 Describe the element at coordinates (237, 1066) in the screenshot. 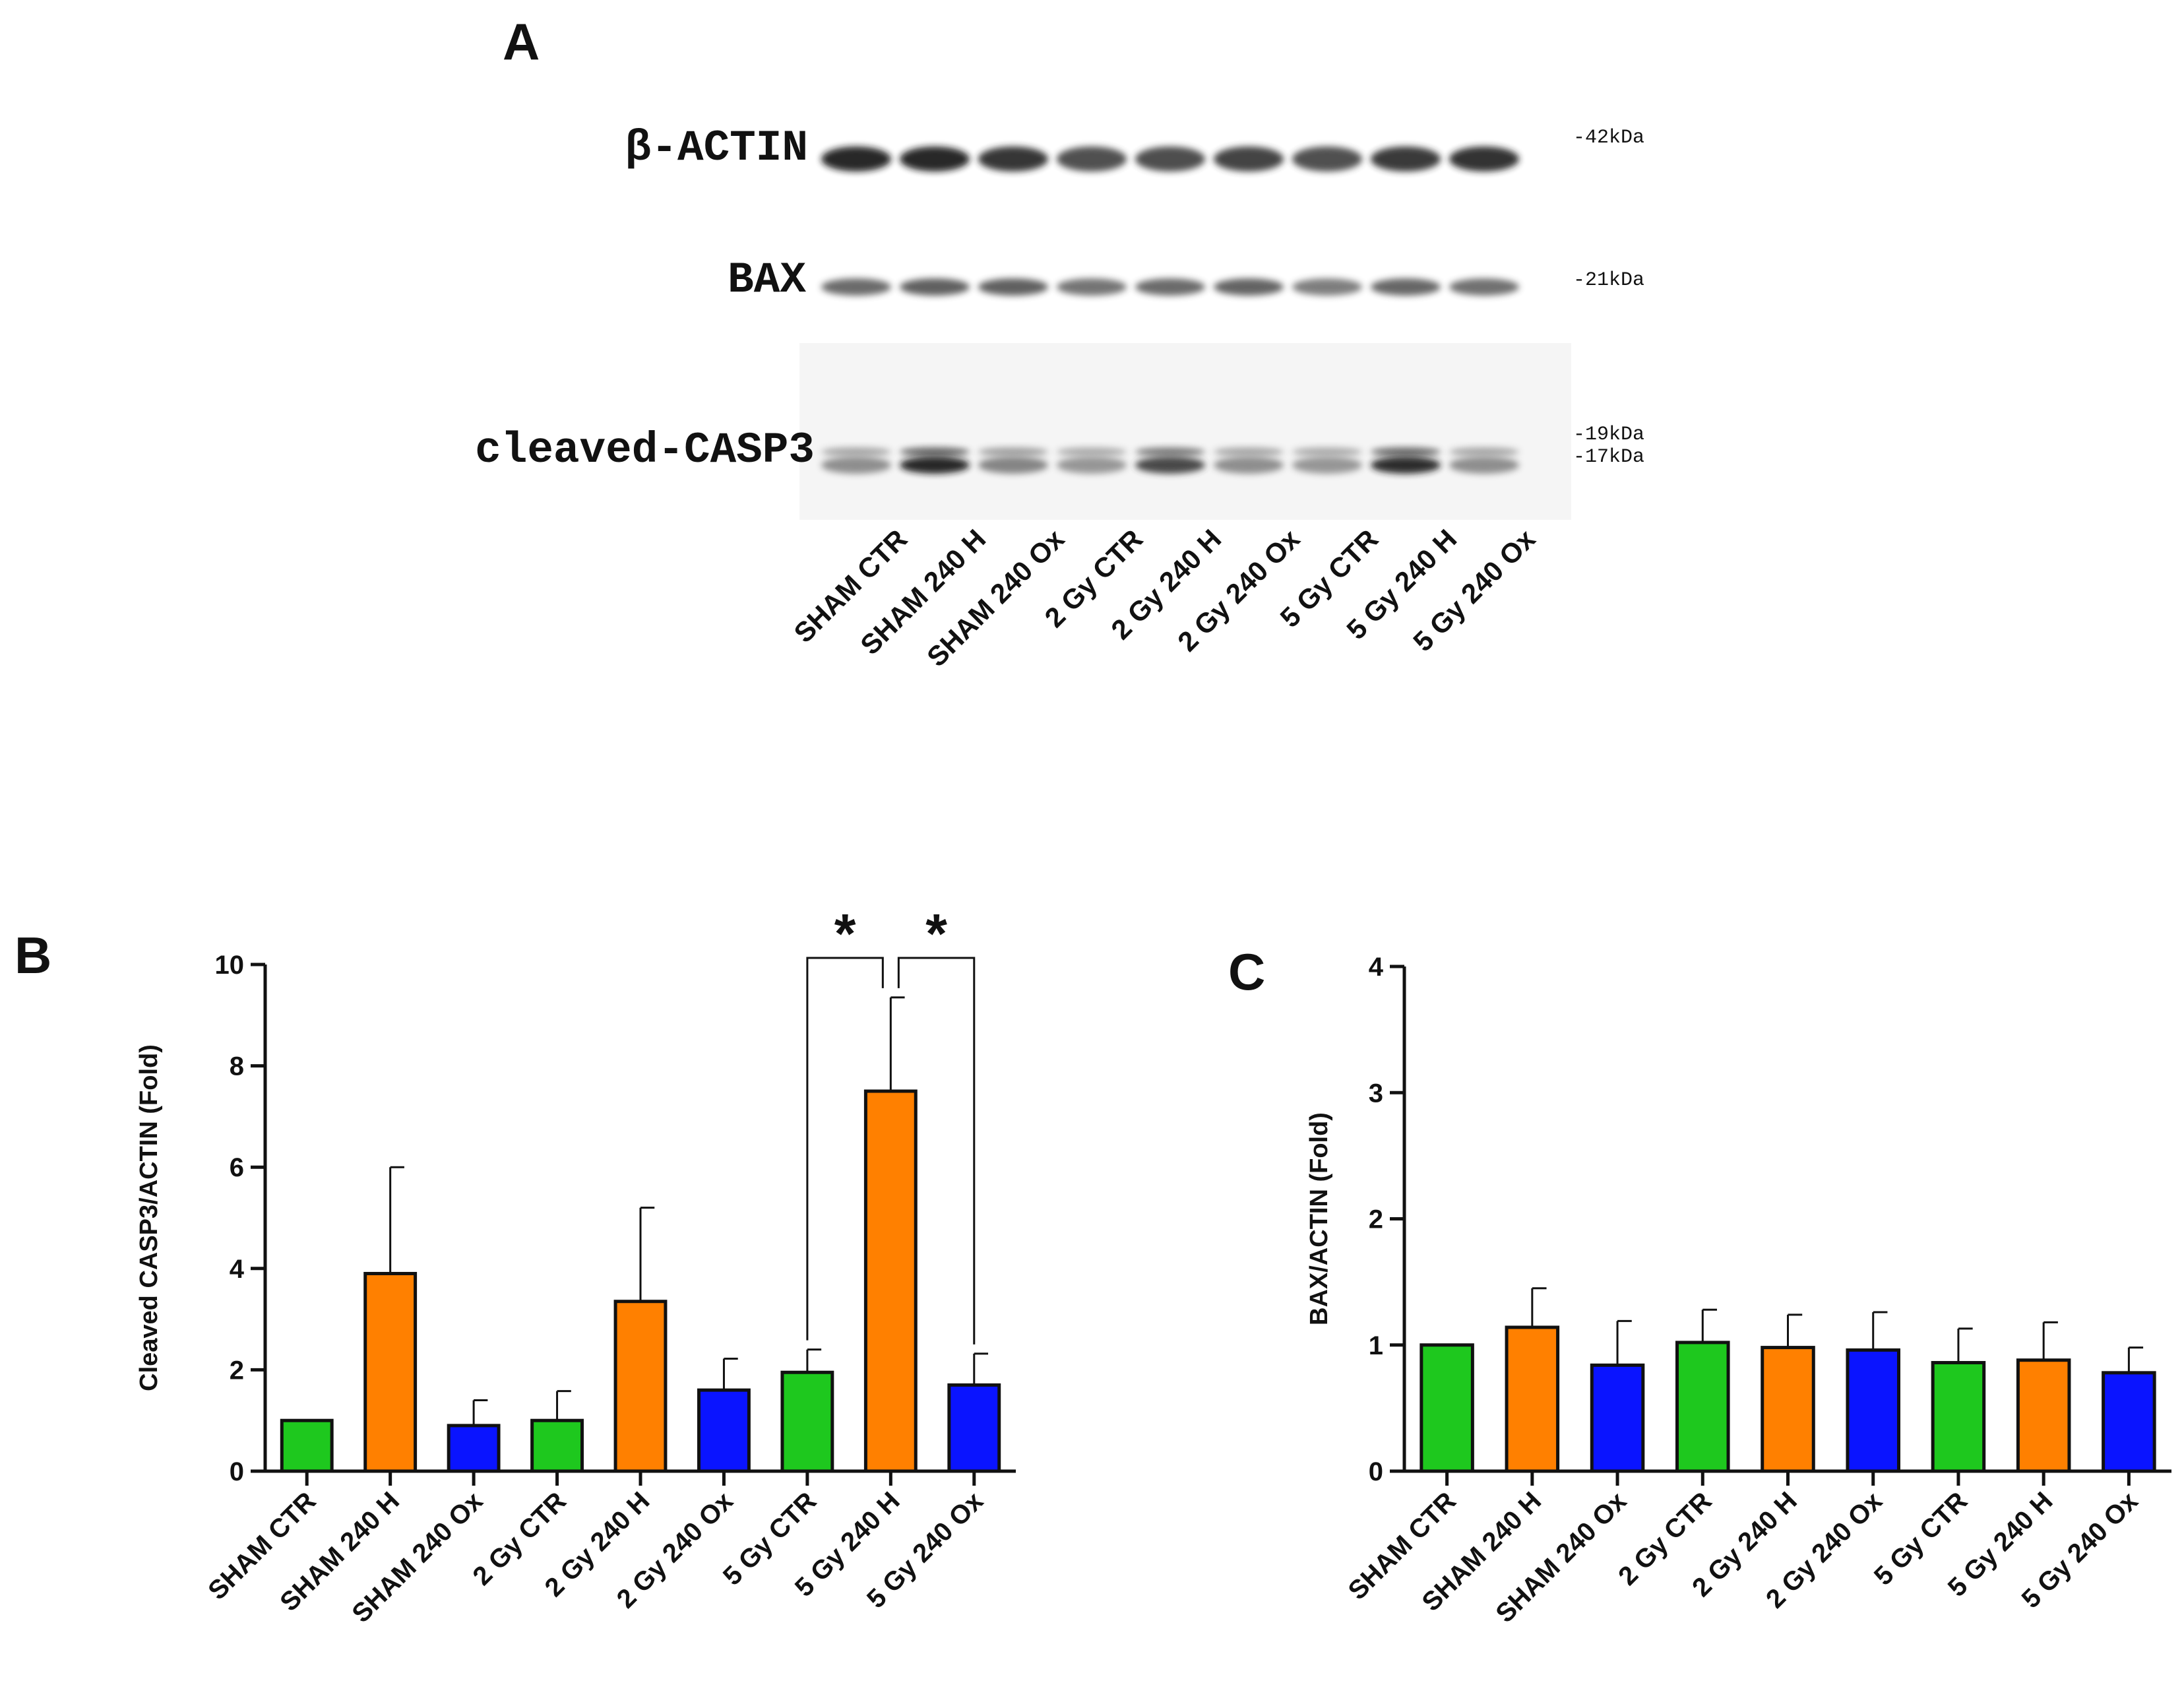

I see `y-tick-label: 8` at that location.